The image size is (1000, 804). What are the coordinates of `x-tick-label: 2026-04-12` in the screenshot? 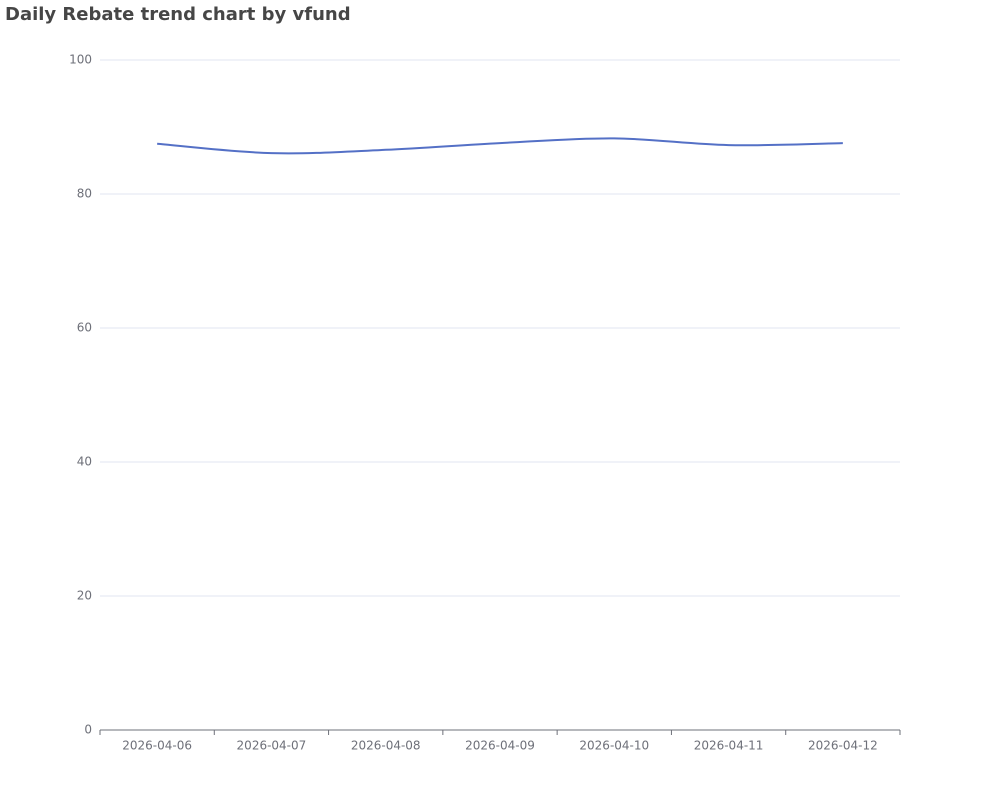 It's located at (843, 746).